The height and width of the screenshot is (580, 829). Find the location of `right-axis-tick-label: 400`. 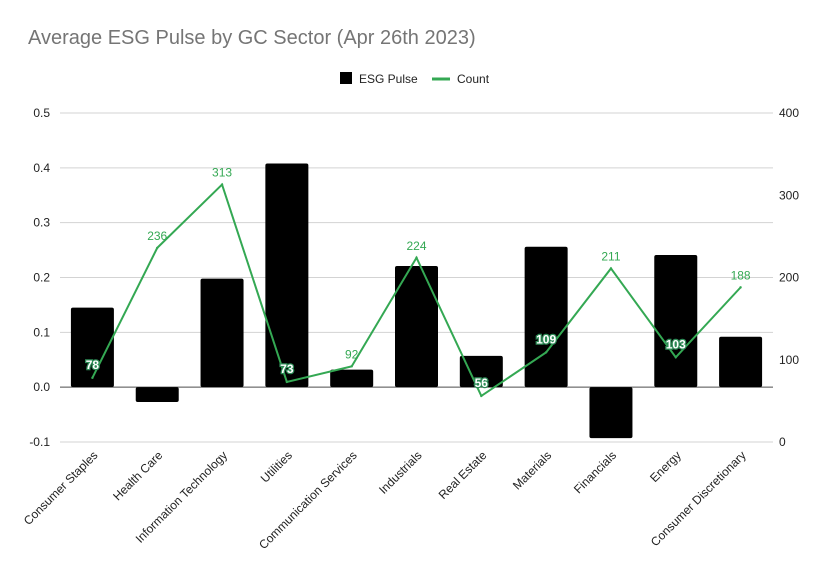

right-axis-tick-label: 400 is located at coordinates (789, 113).